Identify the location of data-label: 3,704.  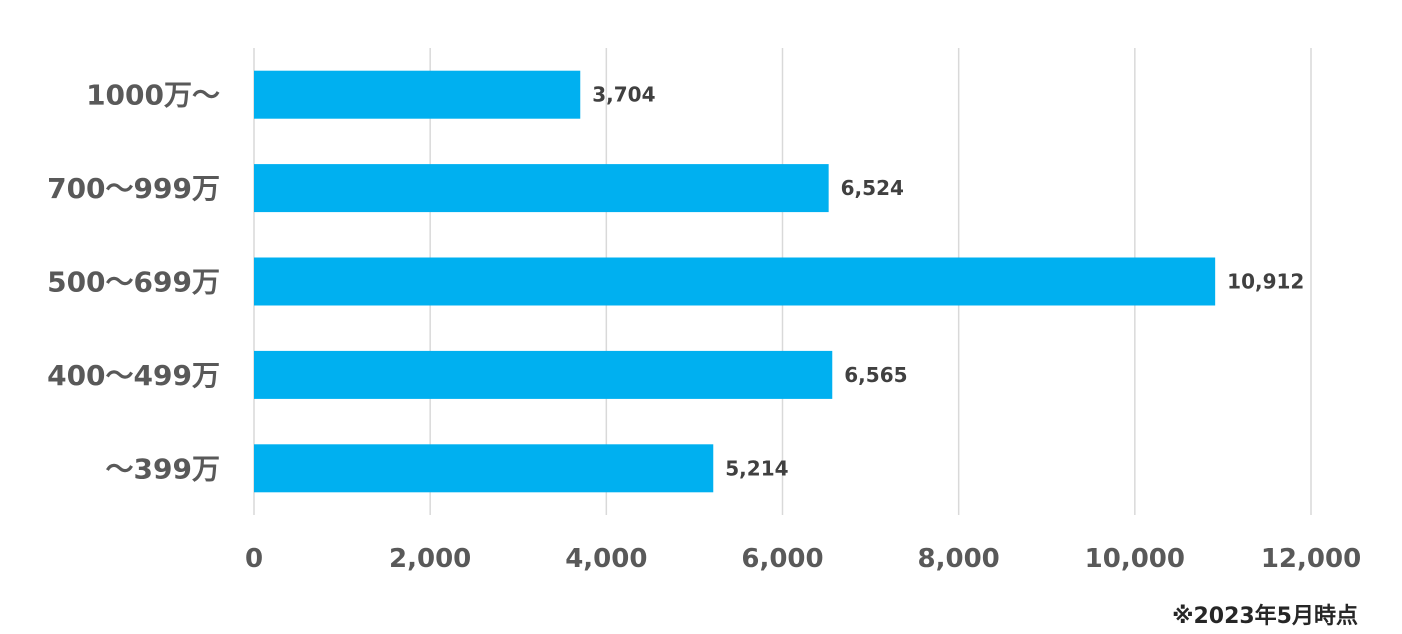
(623, 95).